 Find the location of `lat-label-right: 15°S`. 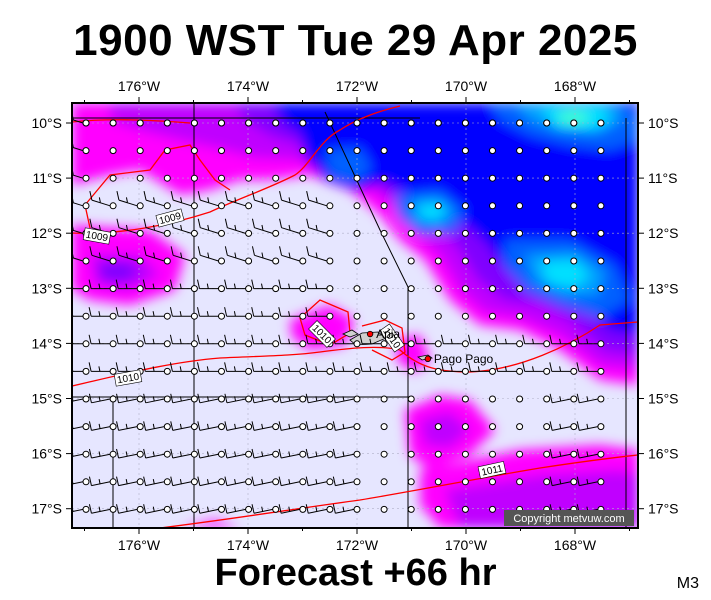

lat-label-right: 15°S is located at coordinates (663, 399).